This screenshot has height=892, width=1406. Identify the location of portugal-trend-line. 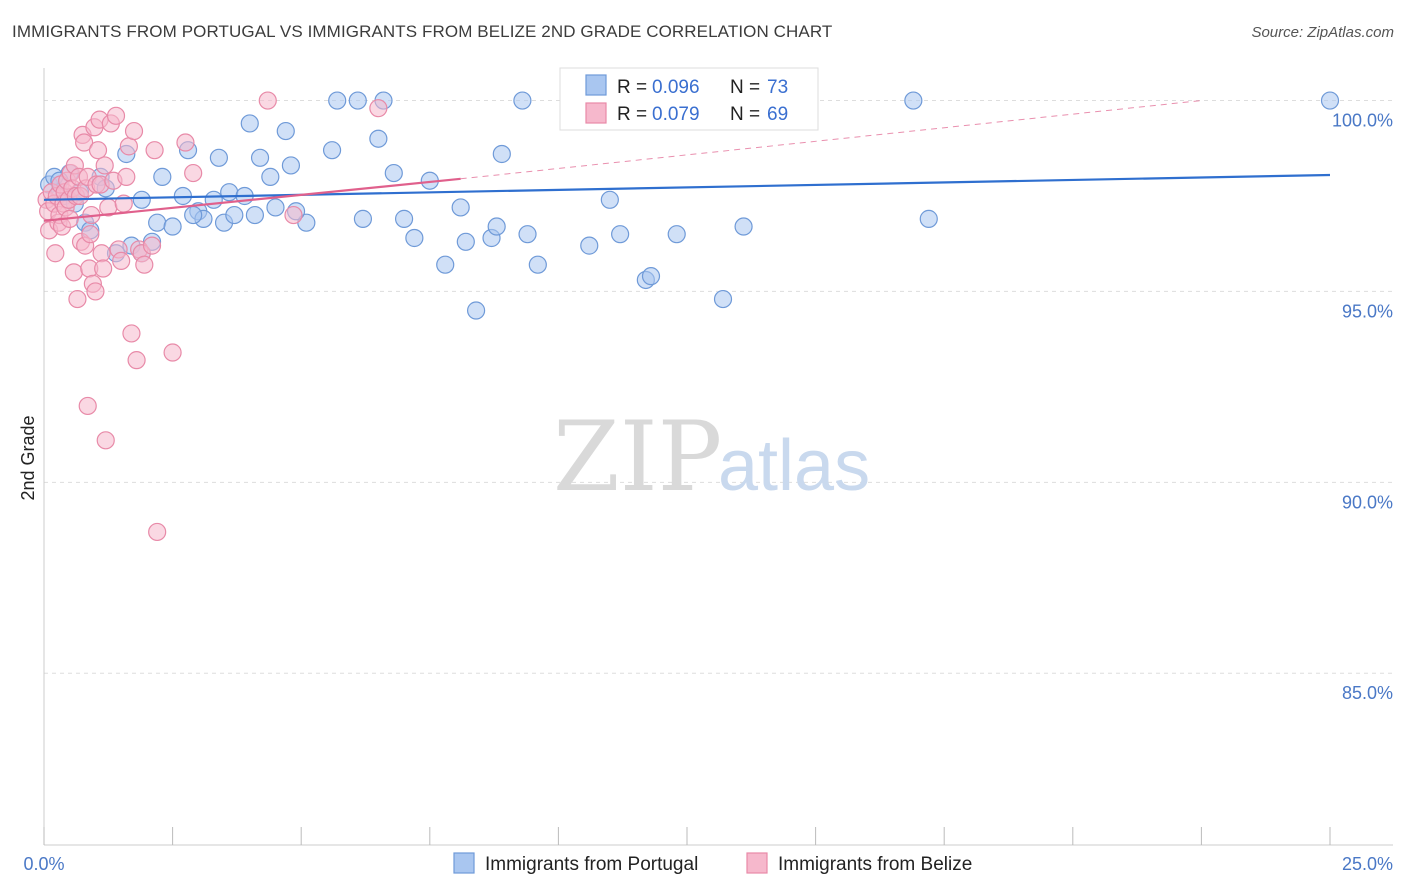
(687, 187).